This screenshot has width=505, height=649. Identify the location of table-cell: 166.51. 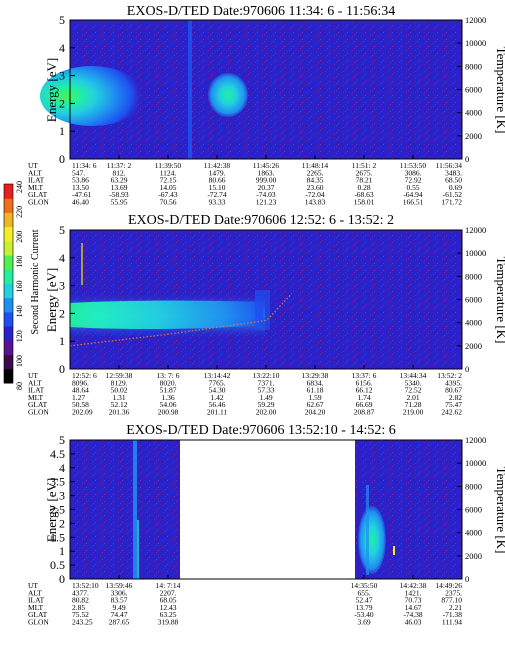
(413, 202).